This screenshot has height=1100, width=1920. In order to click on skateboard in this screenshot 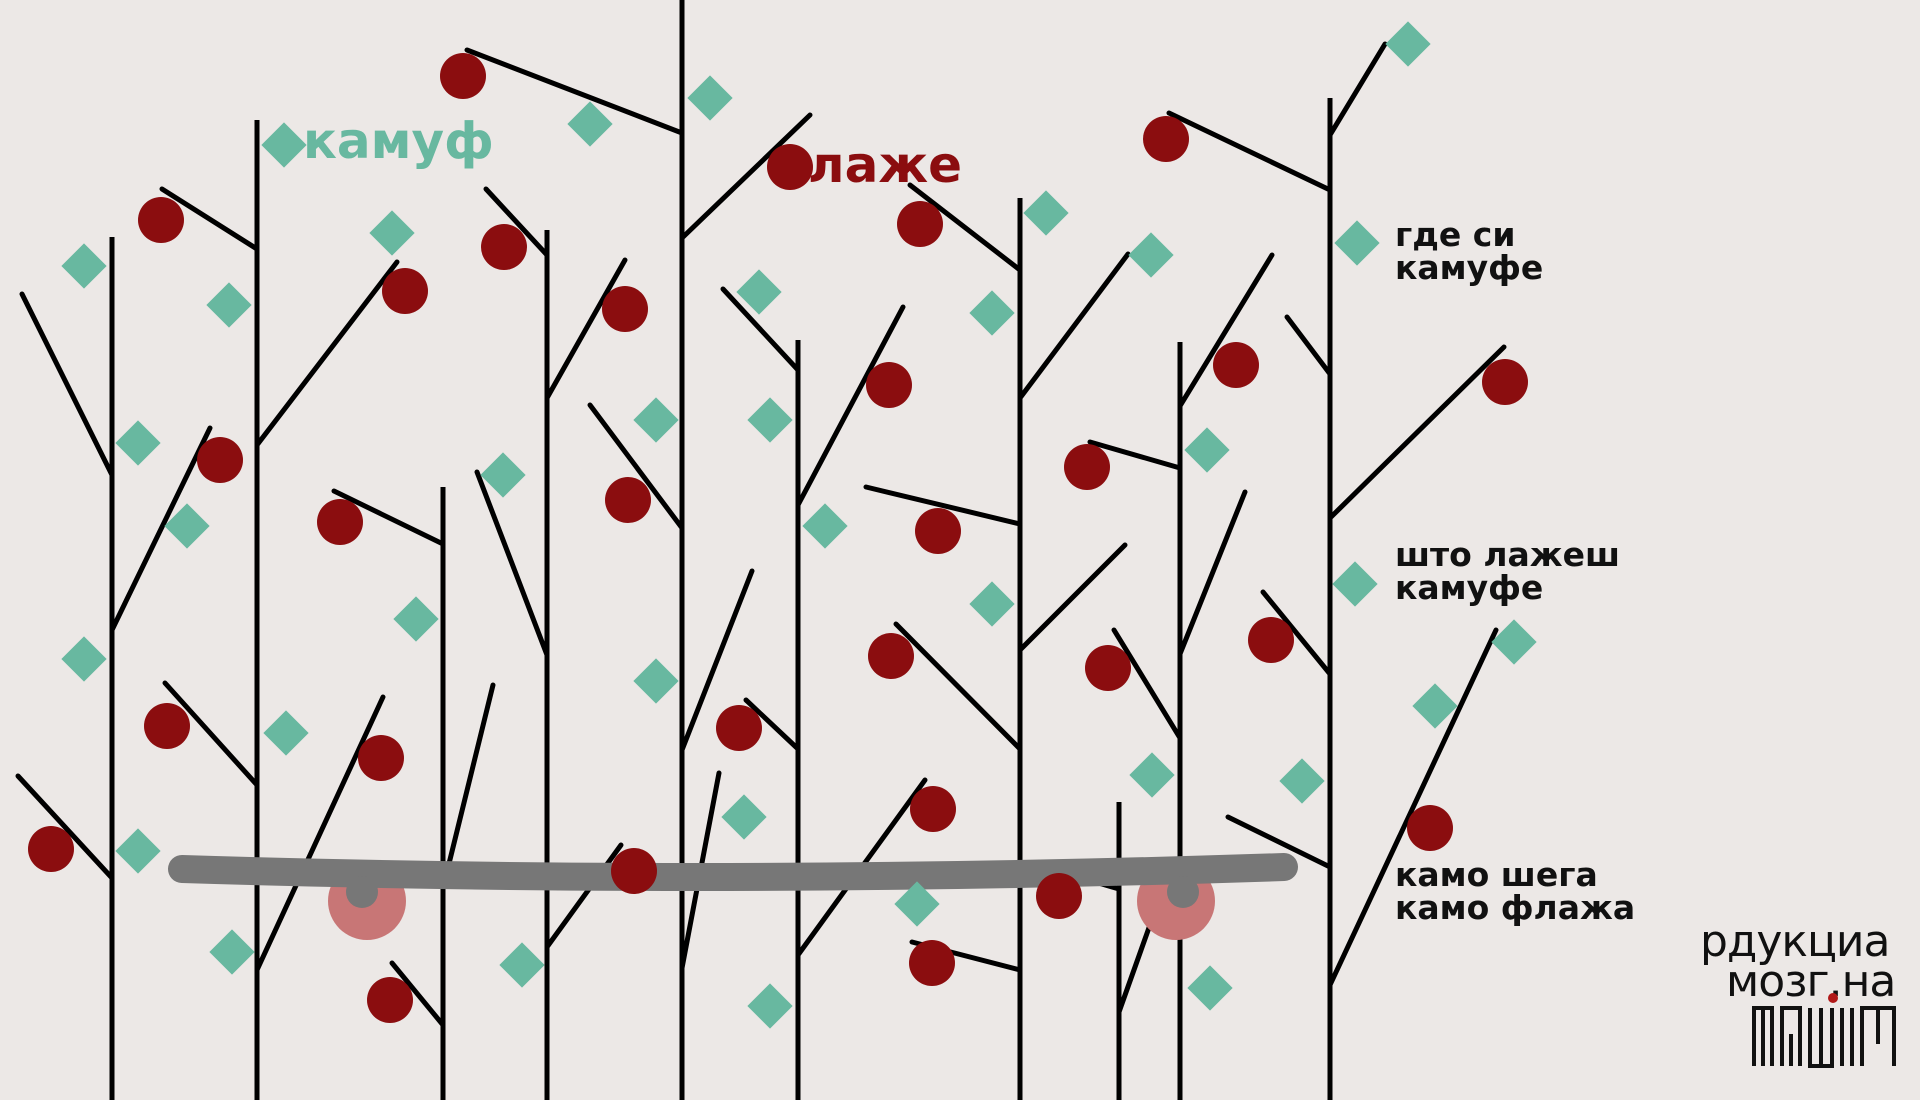, I will do `click(733, 896)`.